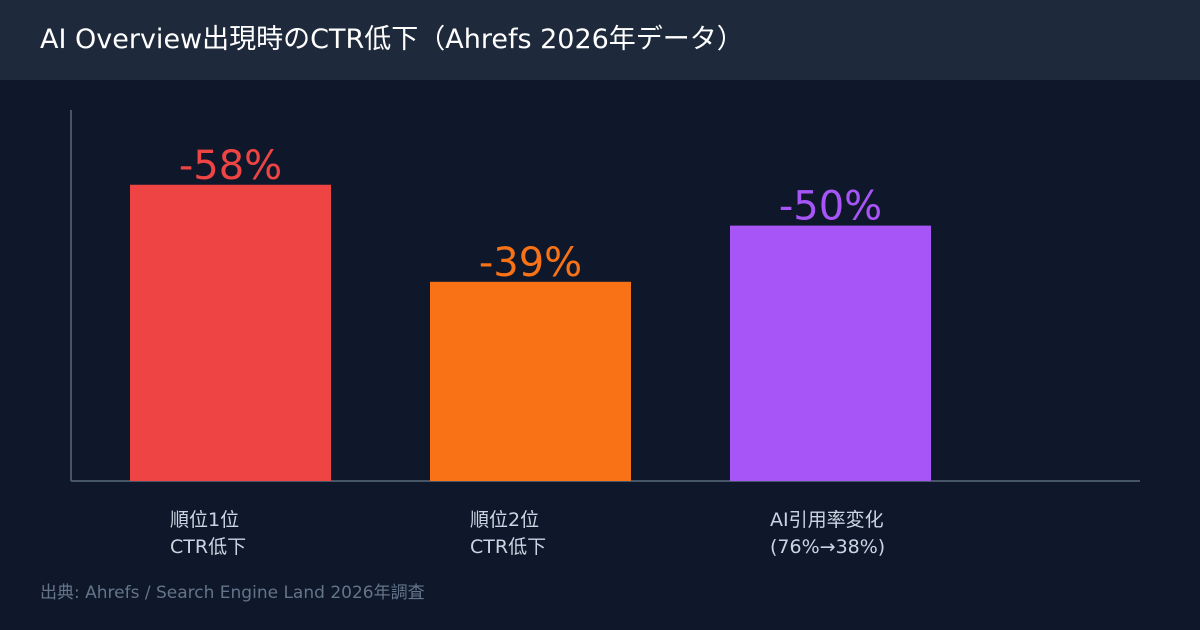  I want to click on data-label-1: -58%, so click(230, 166).